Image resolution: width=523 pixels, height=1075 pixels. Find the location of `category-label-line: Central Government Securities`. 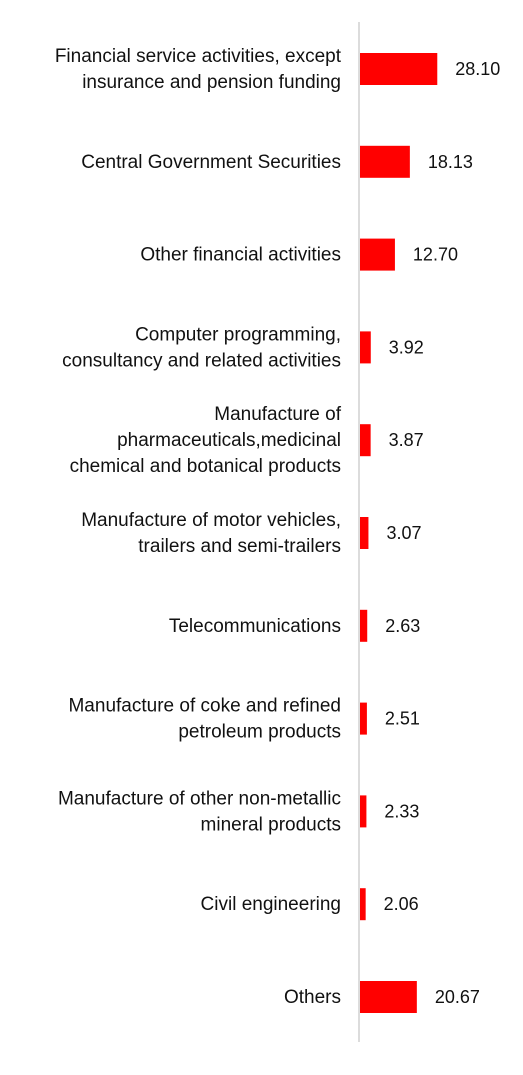

category-label-line: Central Government Securities is located at coordinates (211, 162).